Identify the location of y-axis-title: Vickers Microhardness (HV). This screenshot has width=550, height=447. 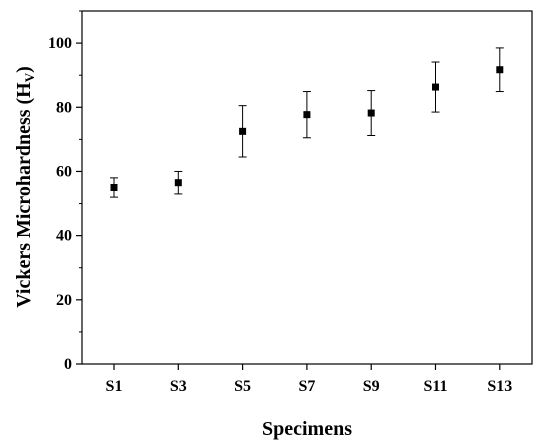
(25, 187).